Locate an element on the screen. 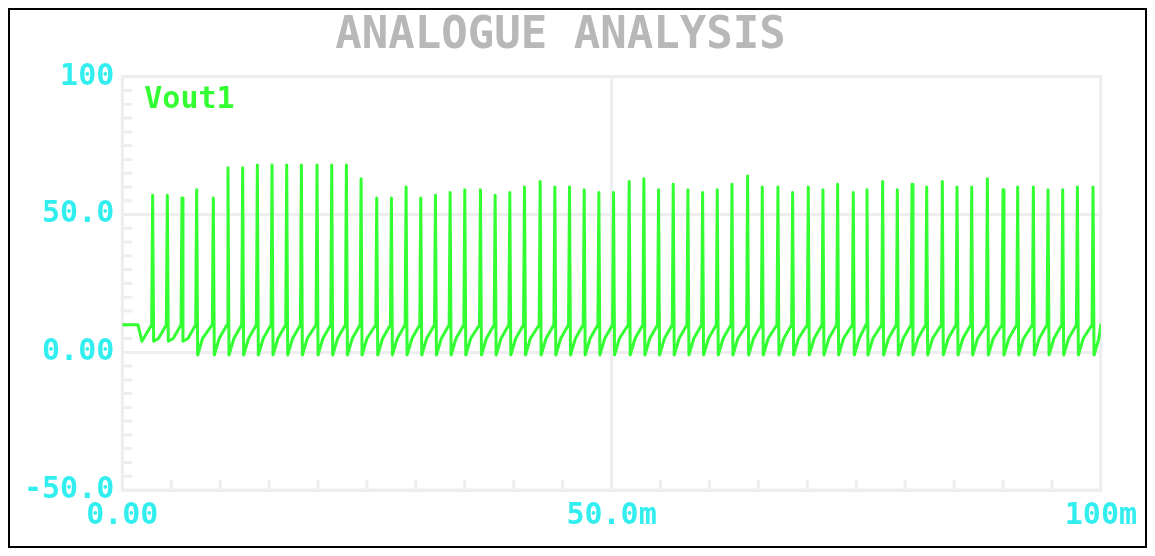  y-tick-label: 50.0 is located at coordinates (78, 212).